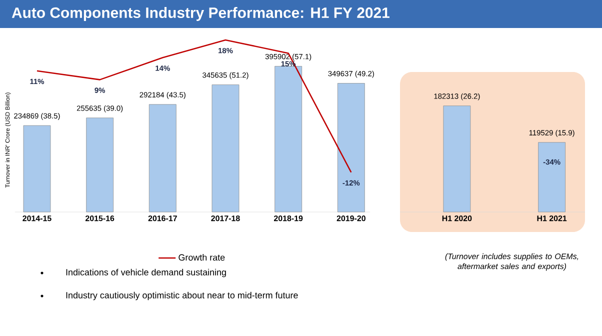 This screenshot has width=602, height=336. What do you see at coordinates (201, 14) in the screenshot?
I see `chart-title: Auto Components Industry Performance: H1 FY 2021` at bounding box center [201, 14].